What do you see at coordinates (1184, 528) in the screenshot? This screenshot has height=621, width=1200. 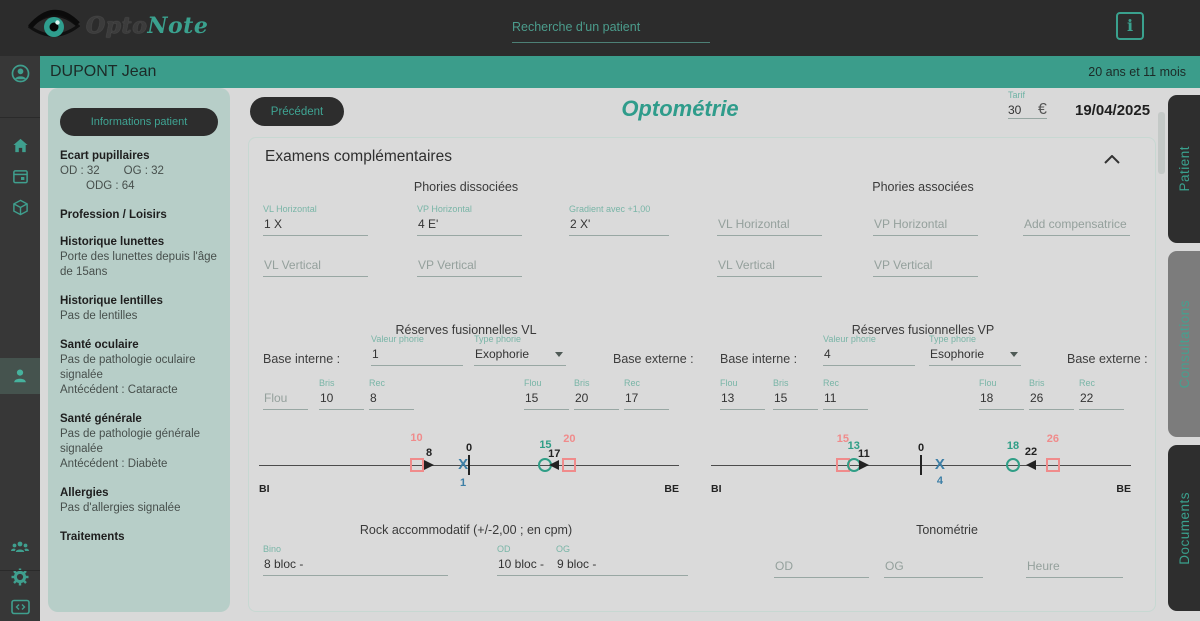 I see `tab-documents: Documents` at bounding box center [1184, 528].